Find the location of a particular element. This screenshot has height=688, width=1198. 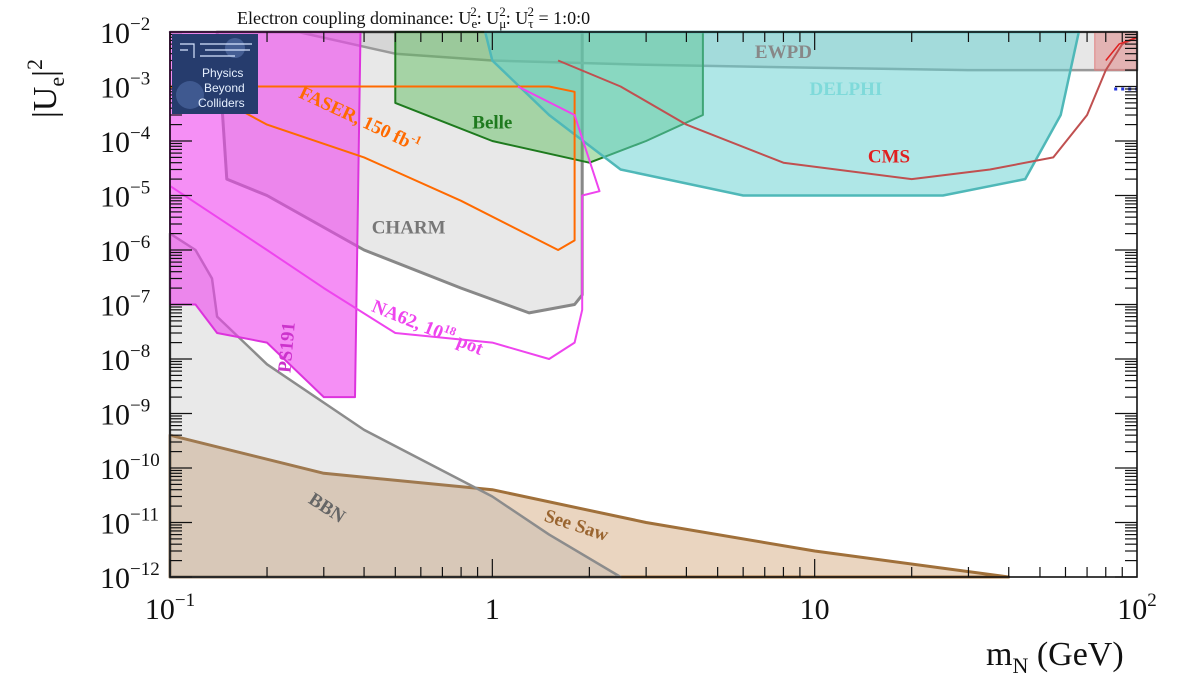

curve-na62-10-18-pot is located at coordinates (385, 222).